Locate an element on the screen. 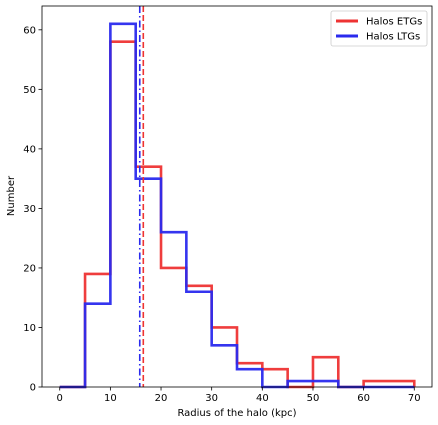 The image size is (438, 425). y-tick-label: 40 is located at coordinates (29, 149).